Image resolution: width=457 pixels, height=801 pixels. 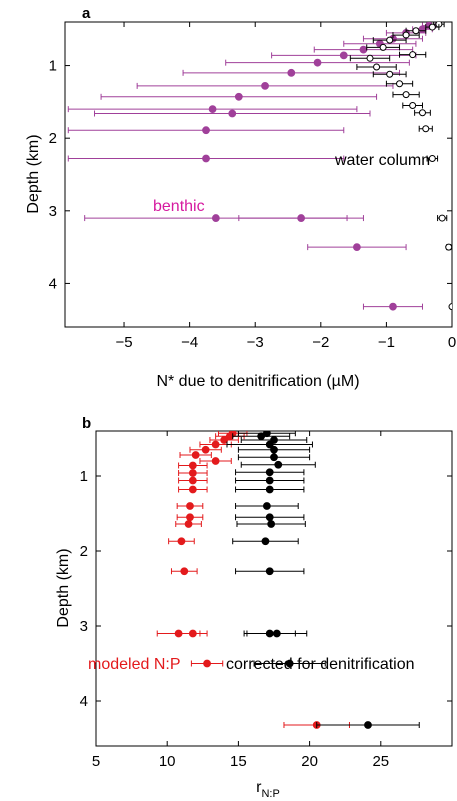 What do you see at coordinates (386, 342) in the screenshot?
I see `panel-a-x-tick-label: −1` at bounding box center [386, 342].